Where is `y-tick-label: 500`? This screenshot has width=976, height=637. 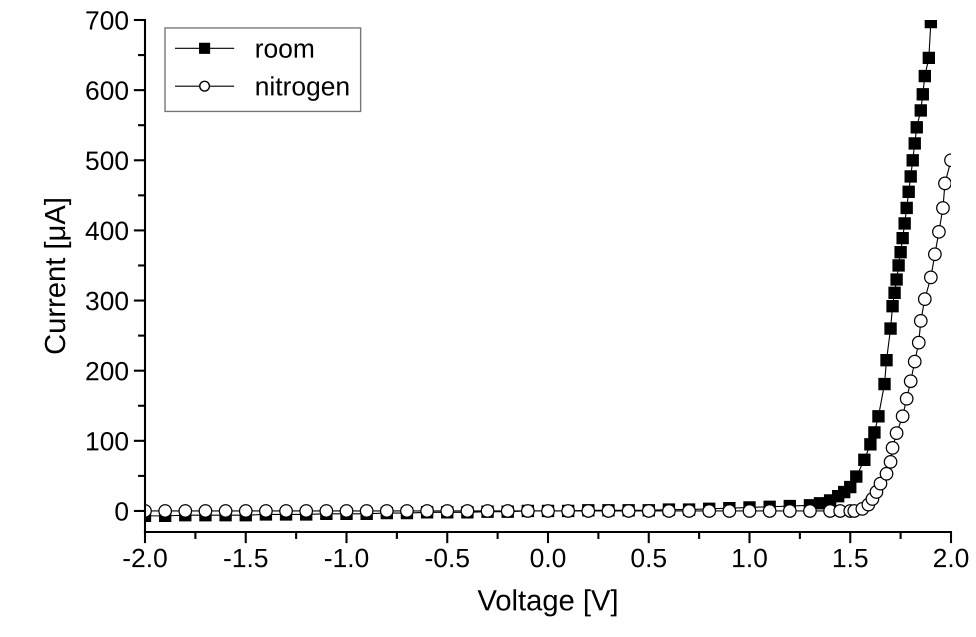
y-tick-label: 500 is located at coordinates (107, 160).